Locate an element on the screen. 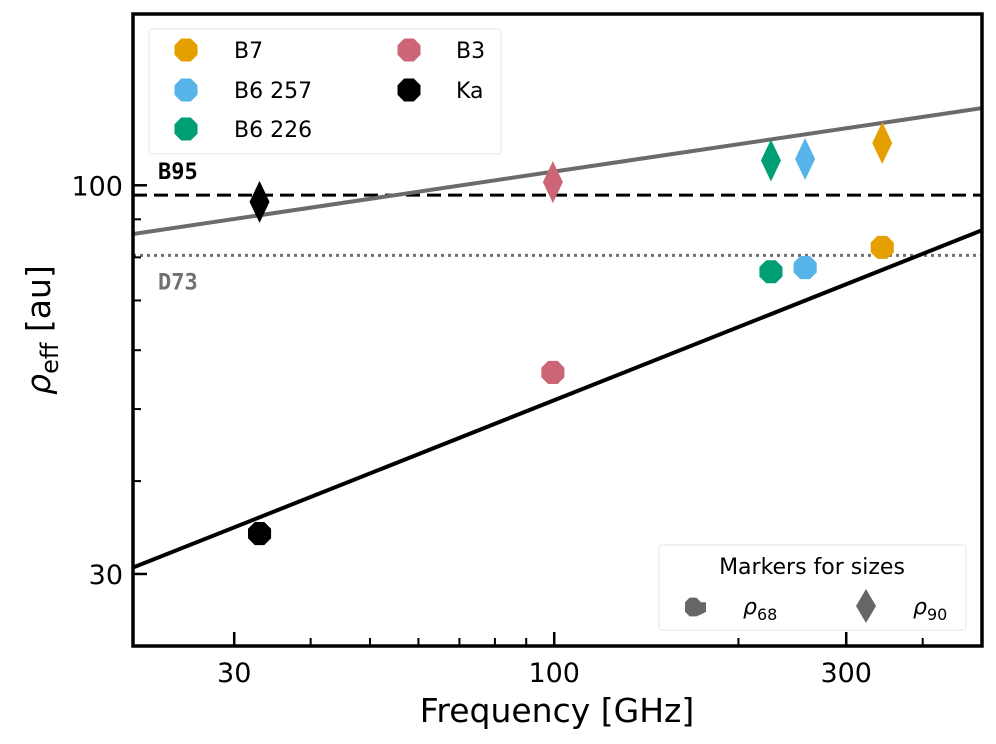 Image resolution: width=996 pixels, height=744 pixels. legend-label-ka: Ka is located at coordinates (470, 91).